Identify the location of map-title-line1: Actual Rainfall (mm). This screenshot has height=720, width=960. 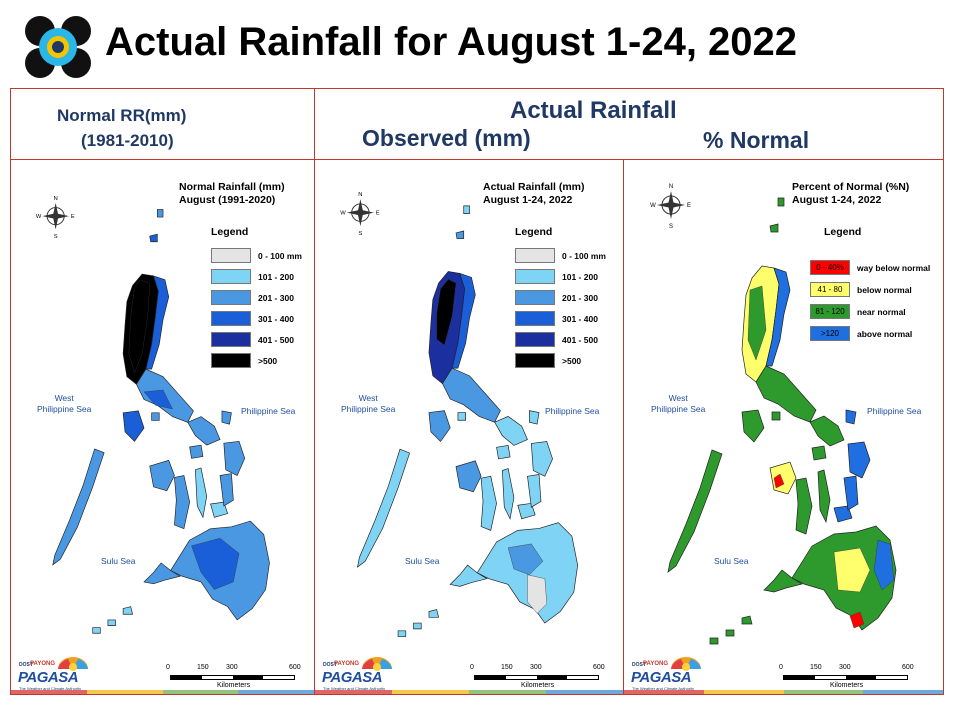
(534, 187).